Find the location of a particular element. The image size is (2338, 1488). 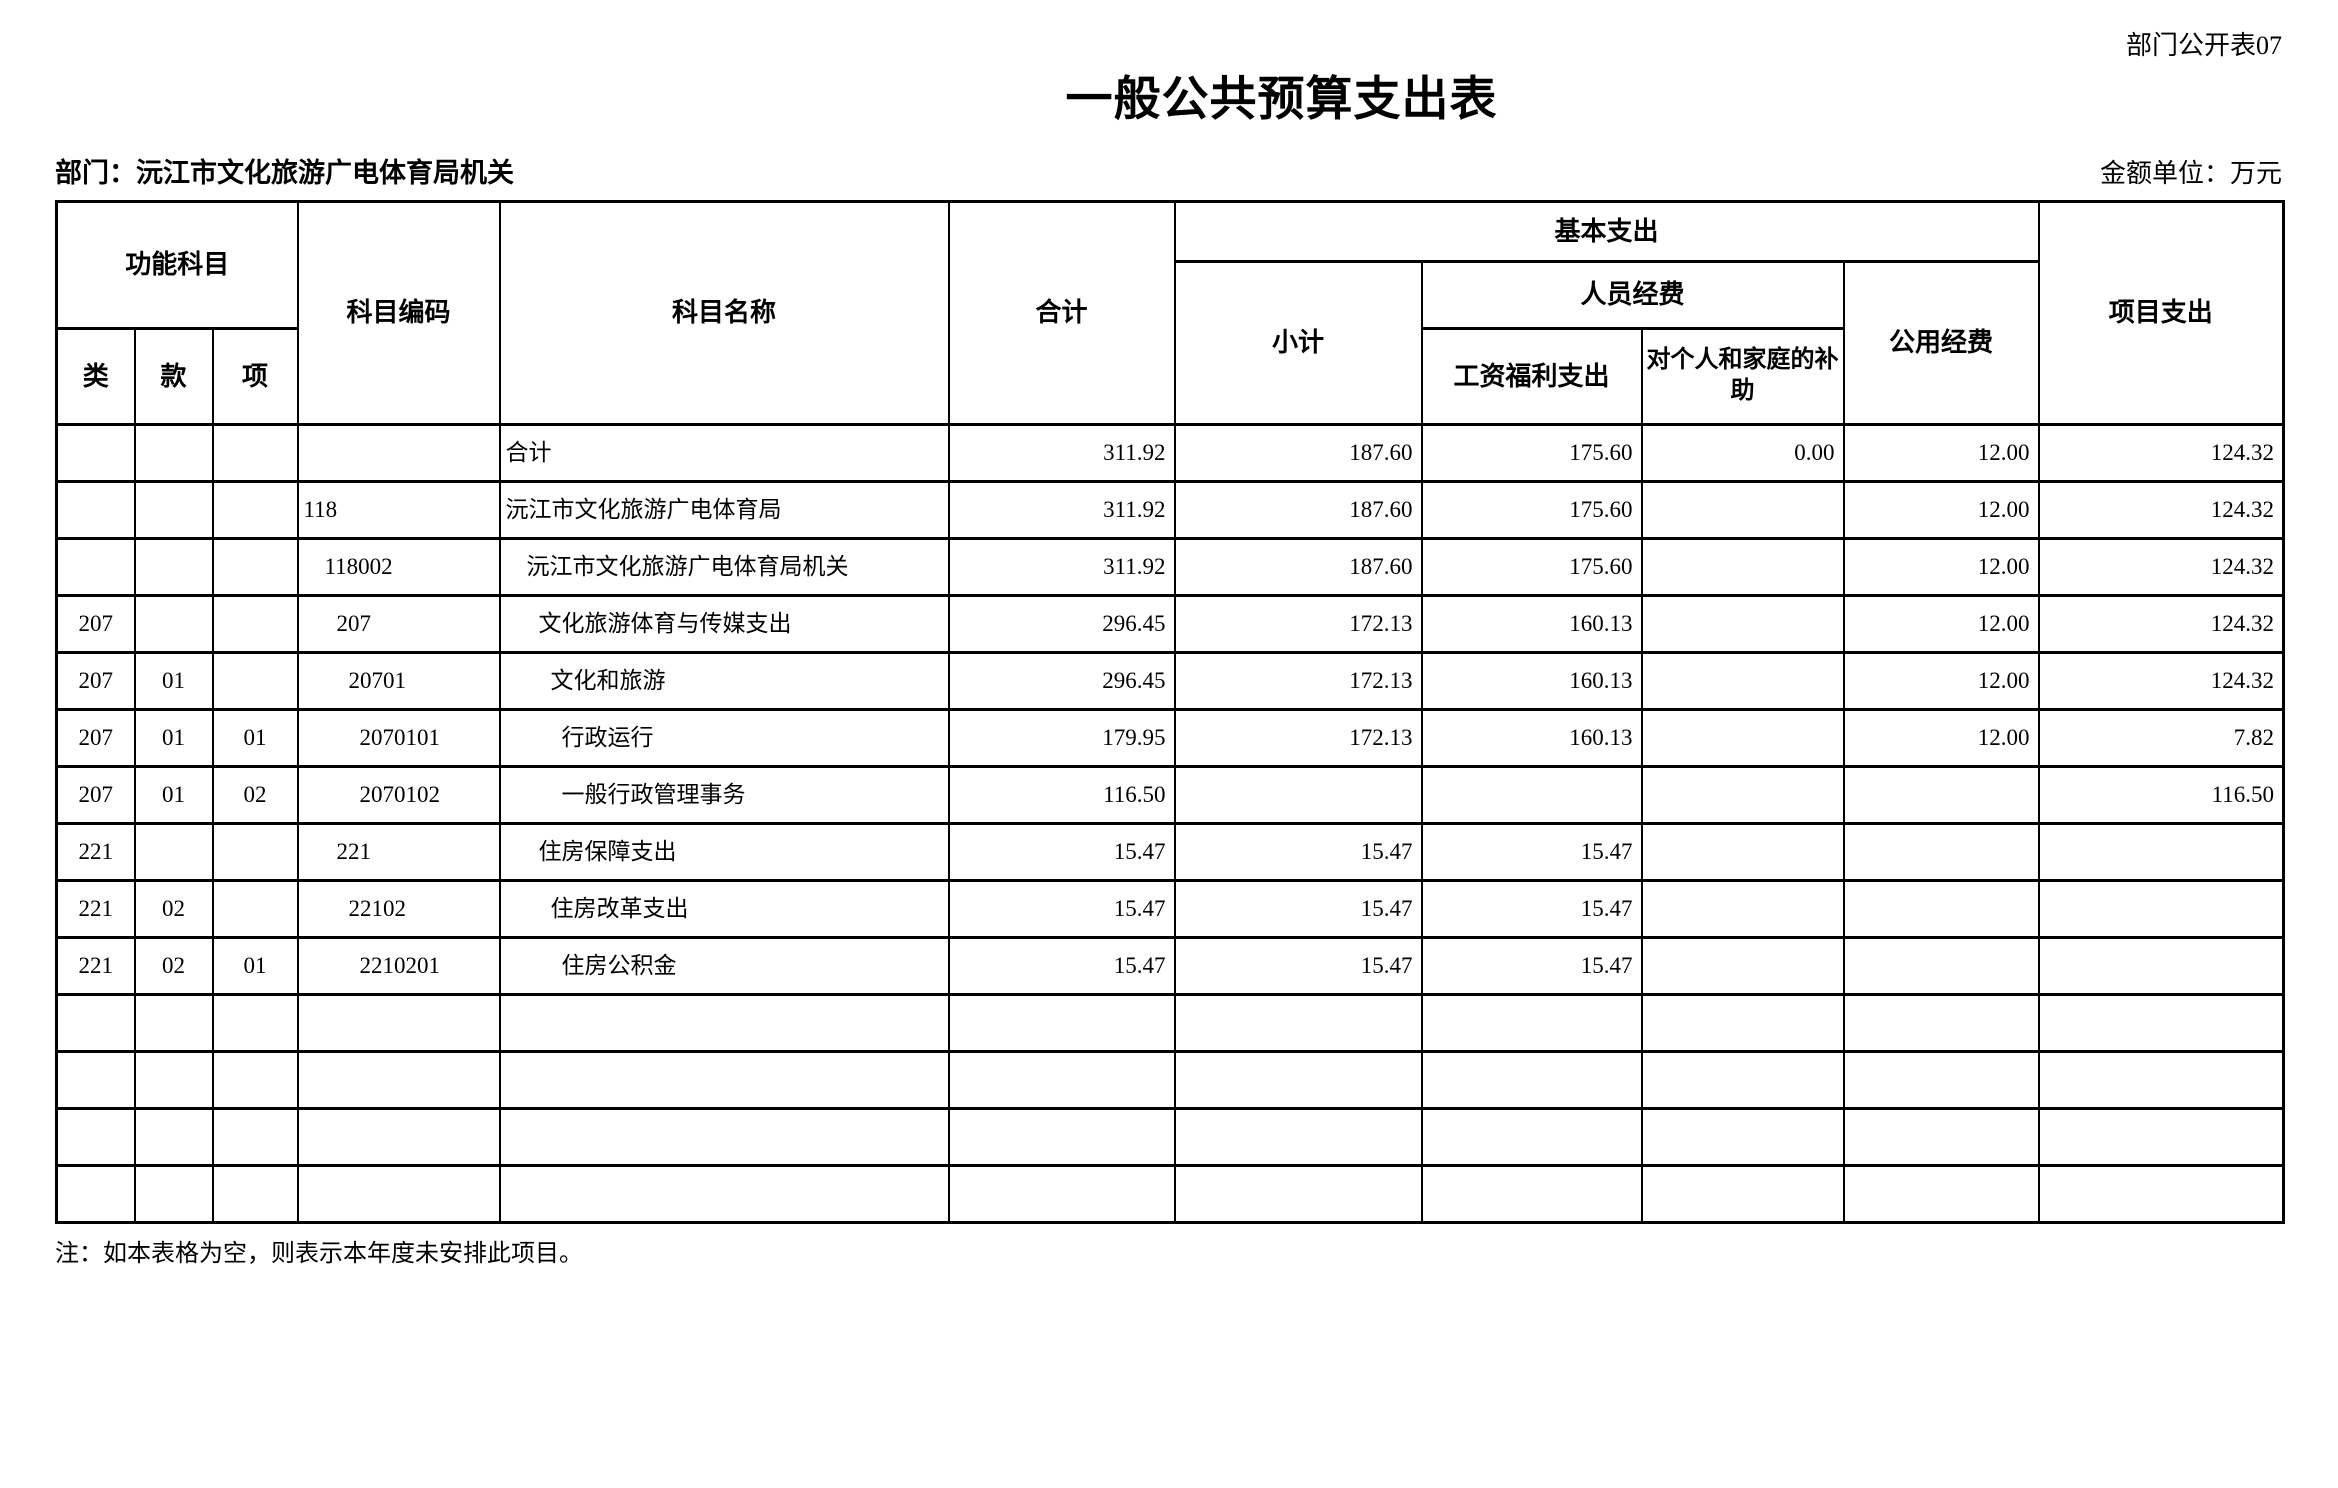

header-total: 合计 is located at coordinates (1061, 312).